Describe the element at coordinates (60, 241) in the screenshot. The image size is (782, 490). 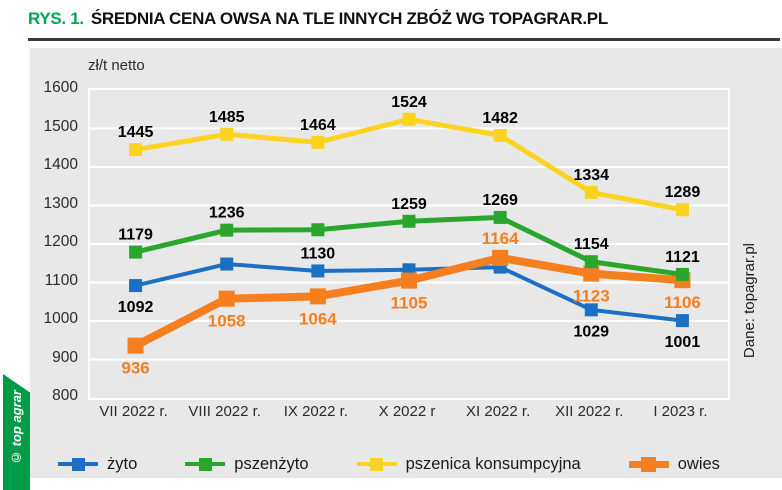
I see `y-tick-label: 1200` at that location.